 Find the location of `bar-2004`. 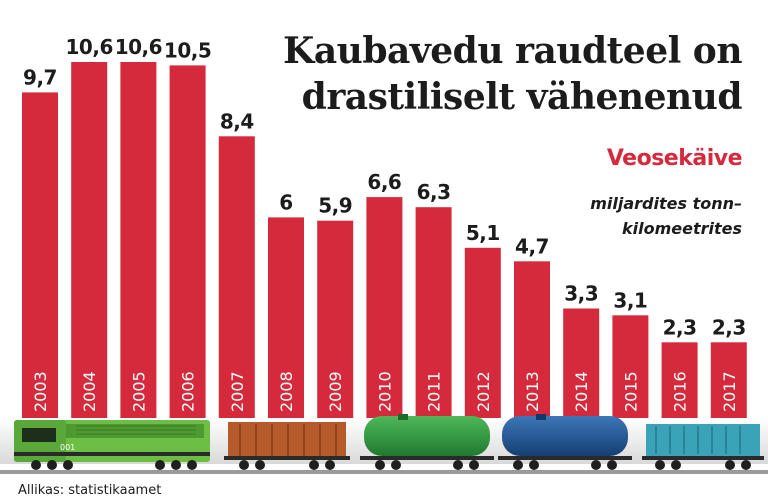

bar-2004 is located at coordinates (89, 241).